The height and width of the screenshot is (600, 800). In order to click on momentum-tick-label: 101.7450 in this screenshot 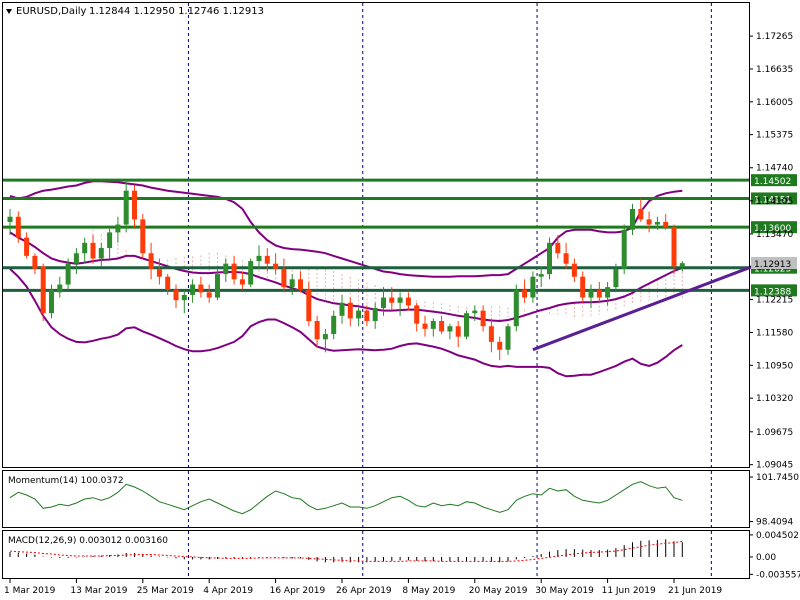, I will do `click(777, 478)`.